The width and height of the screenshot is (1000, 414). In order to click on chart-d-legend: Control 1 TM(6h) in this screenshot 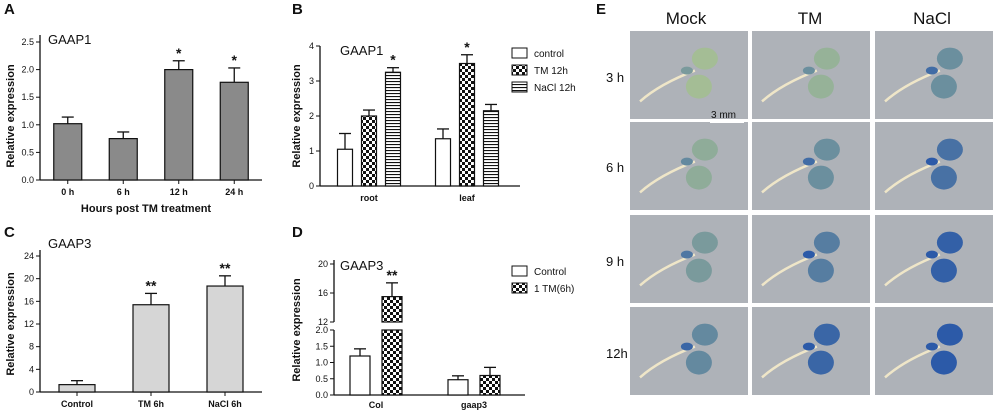, I will do `click(542, 280)`.